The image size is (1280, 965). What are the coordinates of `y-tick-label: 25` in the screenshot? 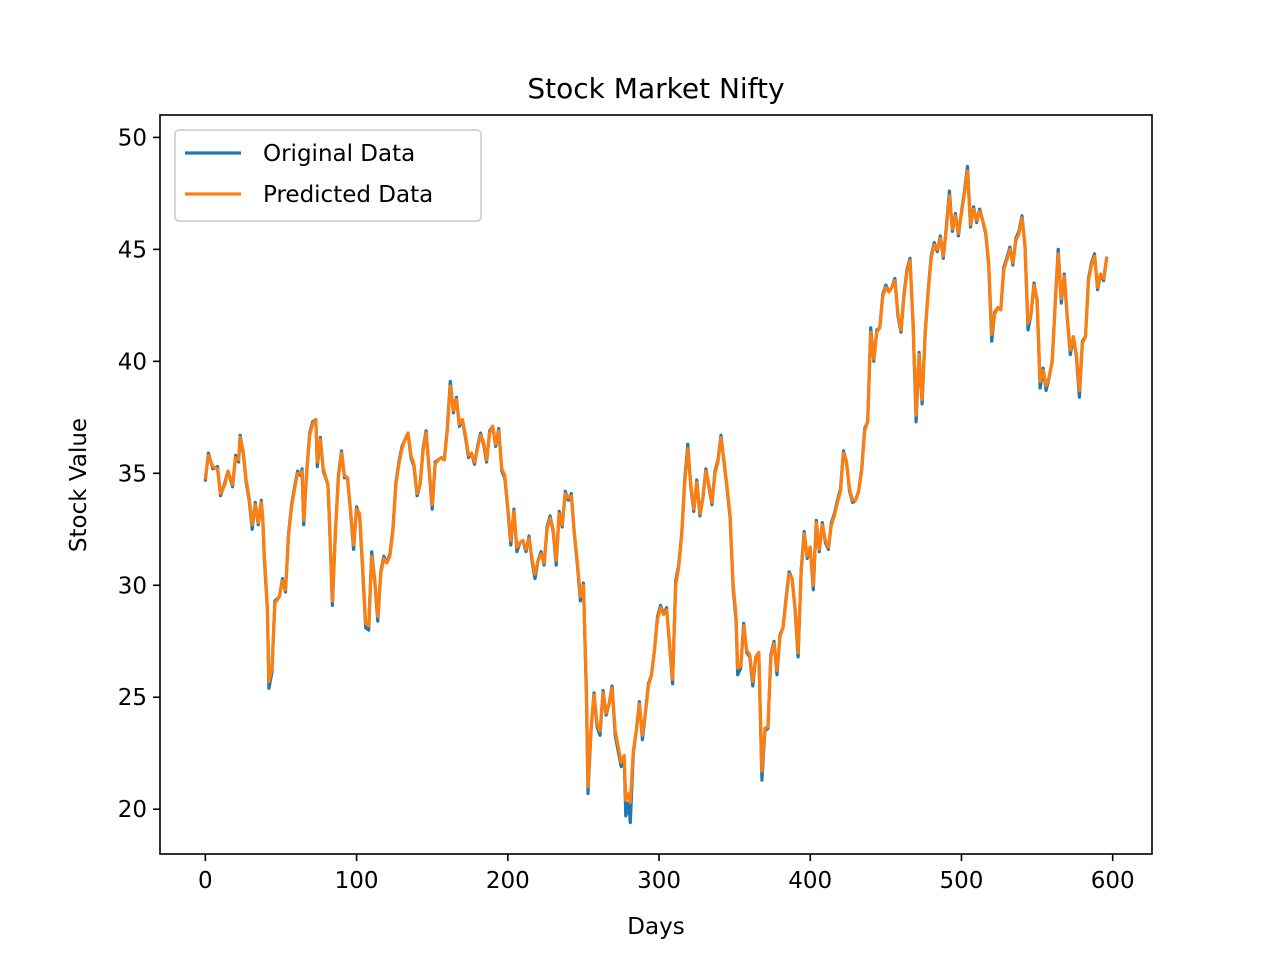 It's located at (132, 698).